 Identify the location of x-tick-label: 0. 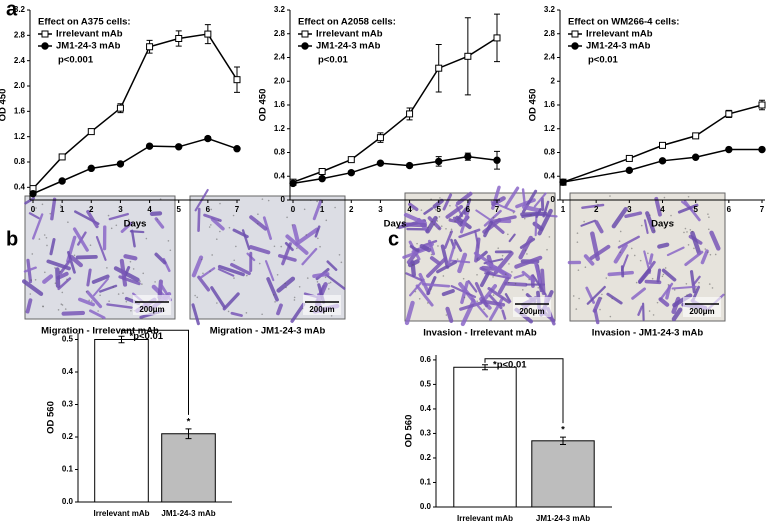
(33, 209).